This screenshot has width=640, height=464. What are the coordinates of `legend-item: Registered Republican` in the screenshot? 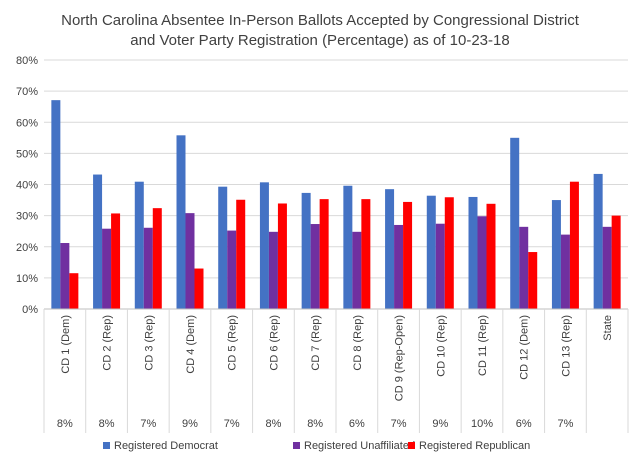 It's located at (469, 446).